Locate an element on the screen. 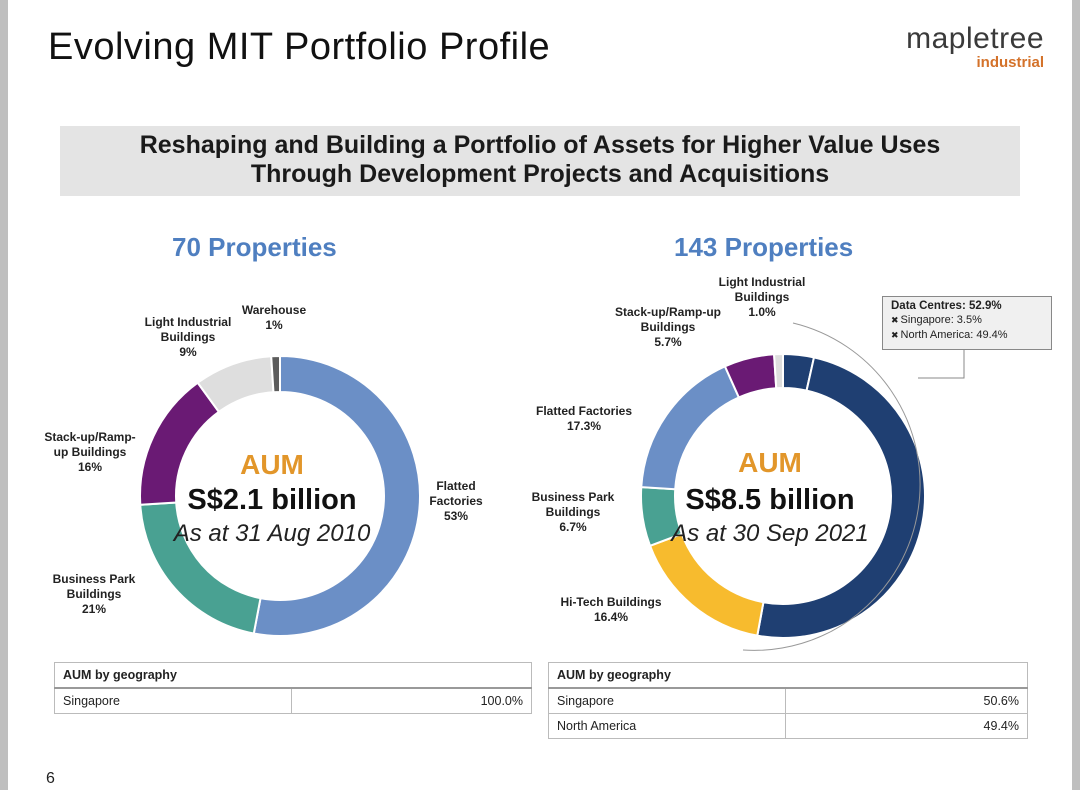  table-row: North America 49.4% is located at coordinates (788, 726).